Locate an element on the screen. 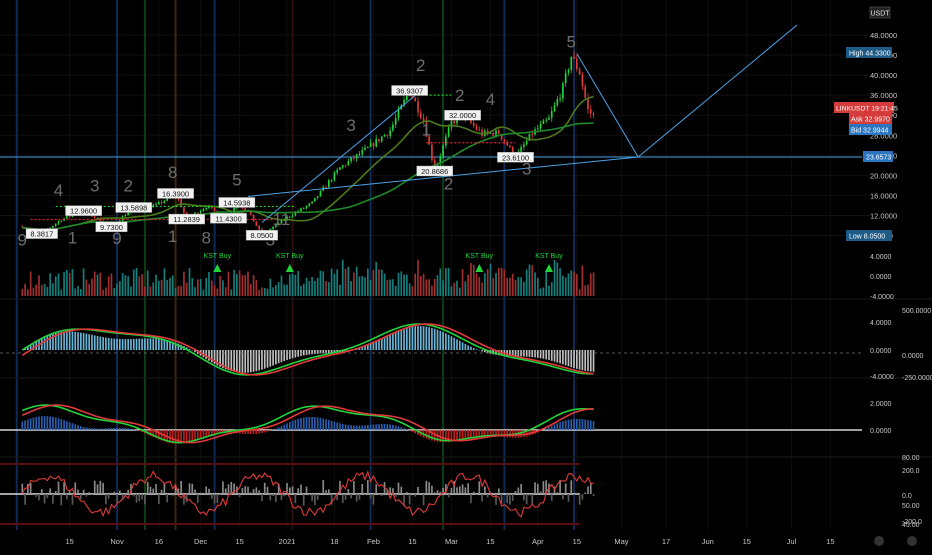  panel-axis-label: 0.0000 is located at coordinates (881, 351).